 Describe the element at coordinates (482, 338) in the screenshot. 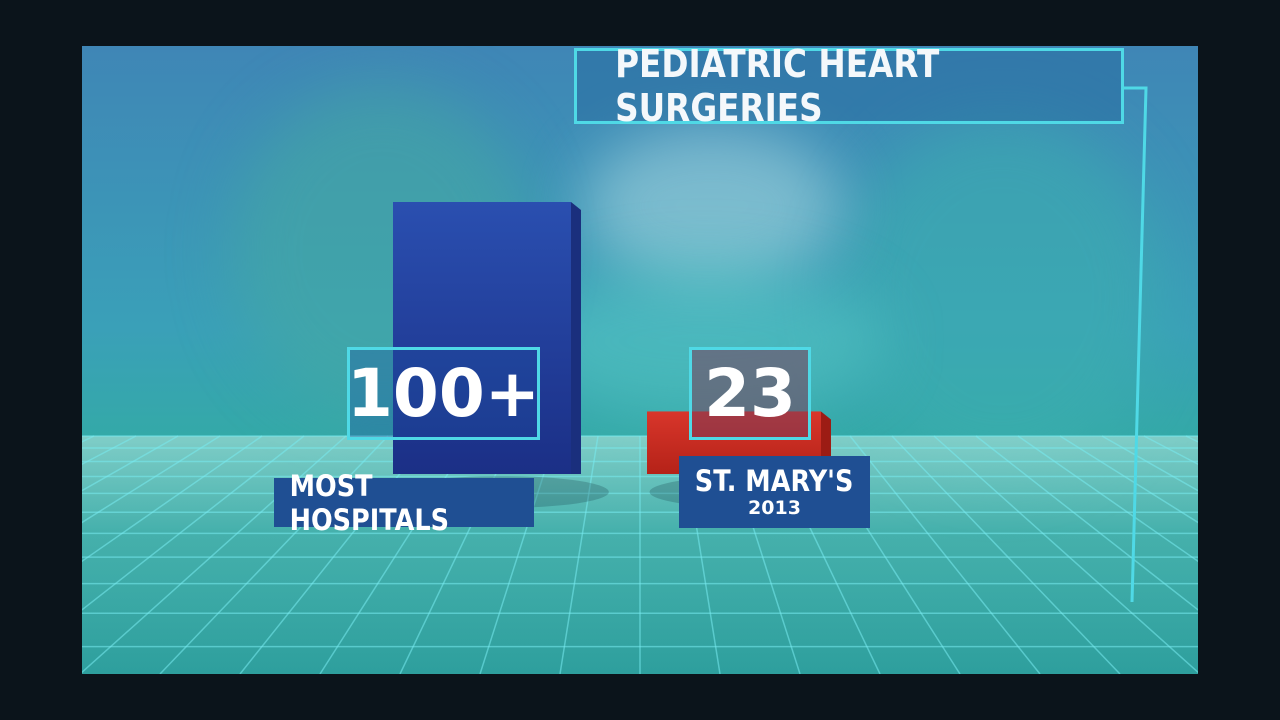

I see `bar-most-hospitals` at that location.